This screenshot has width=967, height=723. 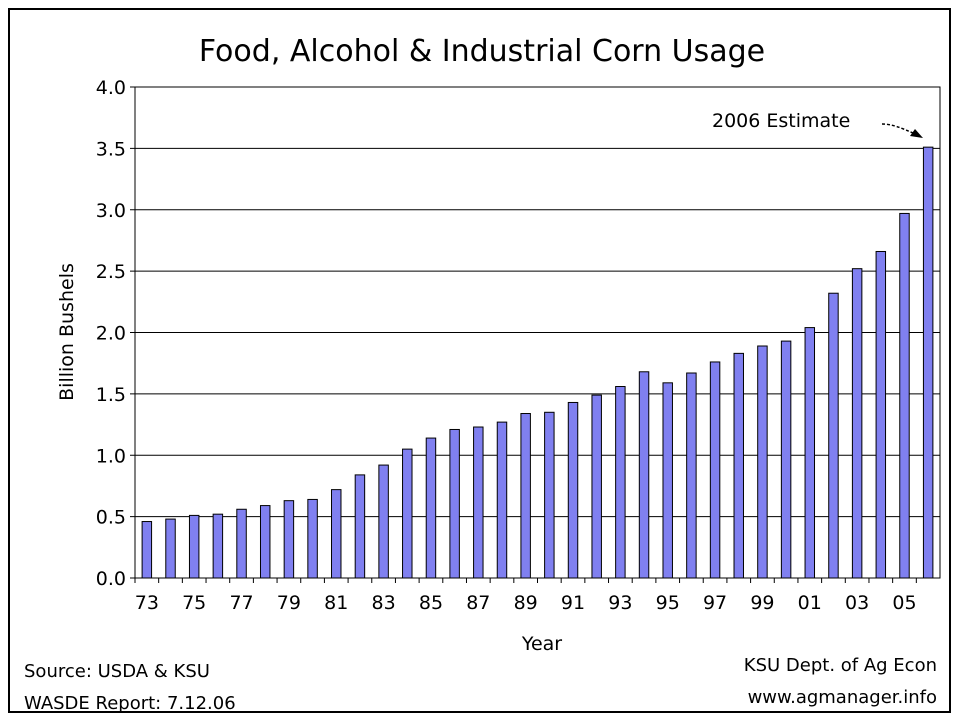 What do you see at coordinates (111, 211) in the screenshot?
I see `y-tick-label: 3.0` at bounding box center [111, 211].